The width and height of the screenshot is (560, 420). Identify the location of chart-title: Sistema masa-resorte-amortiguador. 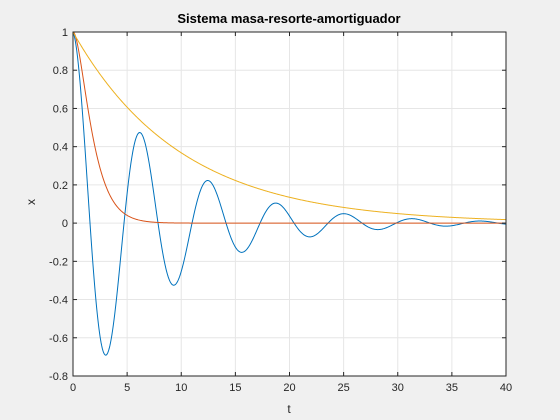
(288, 18).